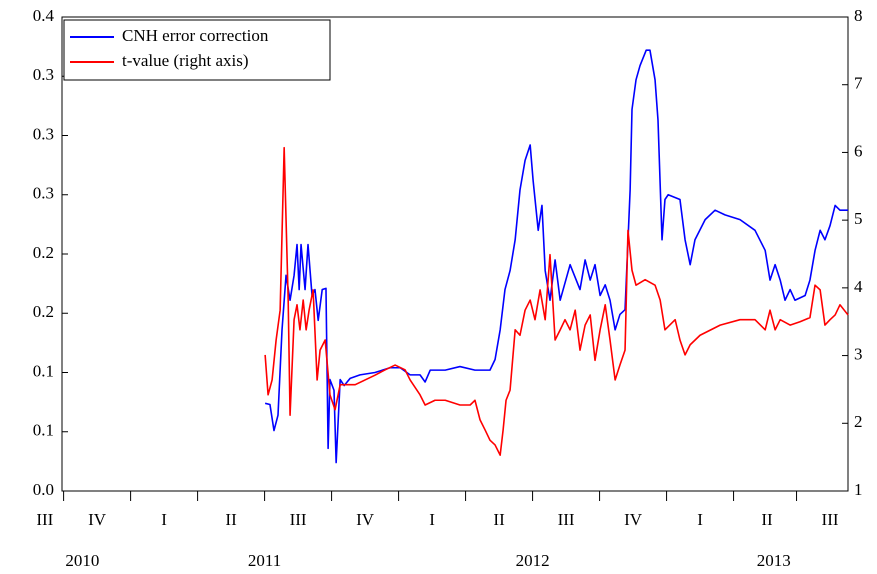 The image size is (877, 574). Describe the element at coordinates (774, 560) in the screenshot. I see `year-label: 2013` at that location.